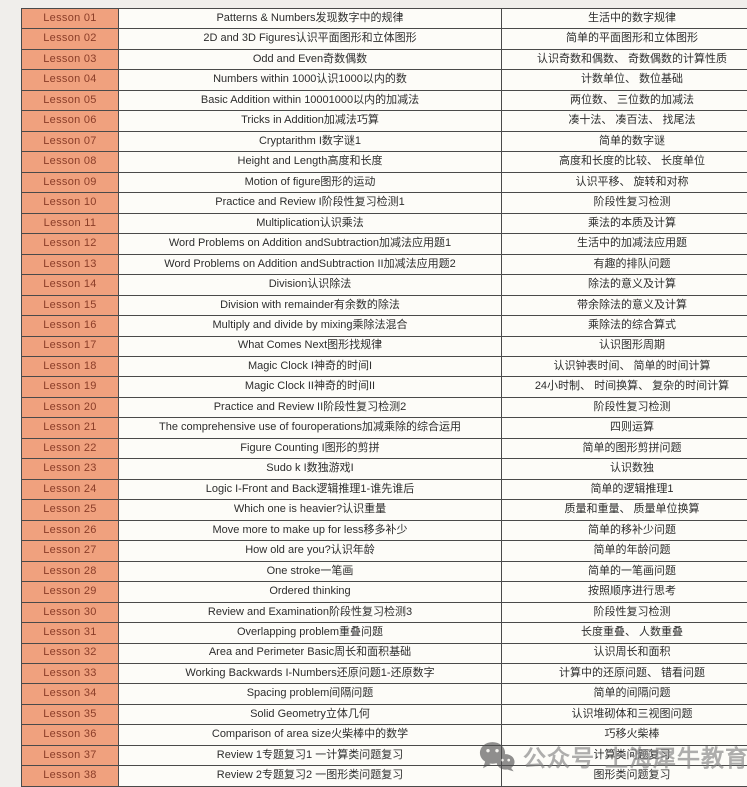  What do you see at coordinates (310, 612) in the screenshot?
I see `lesson-title-cell: Review and Examination阶段性复习检测3` at bounding box center [310, 612].